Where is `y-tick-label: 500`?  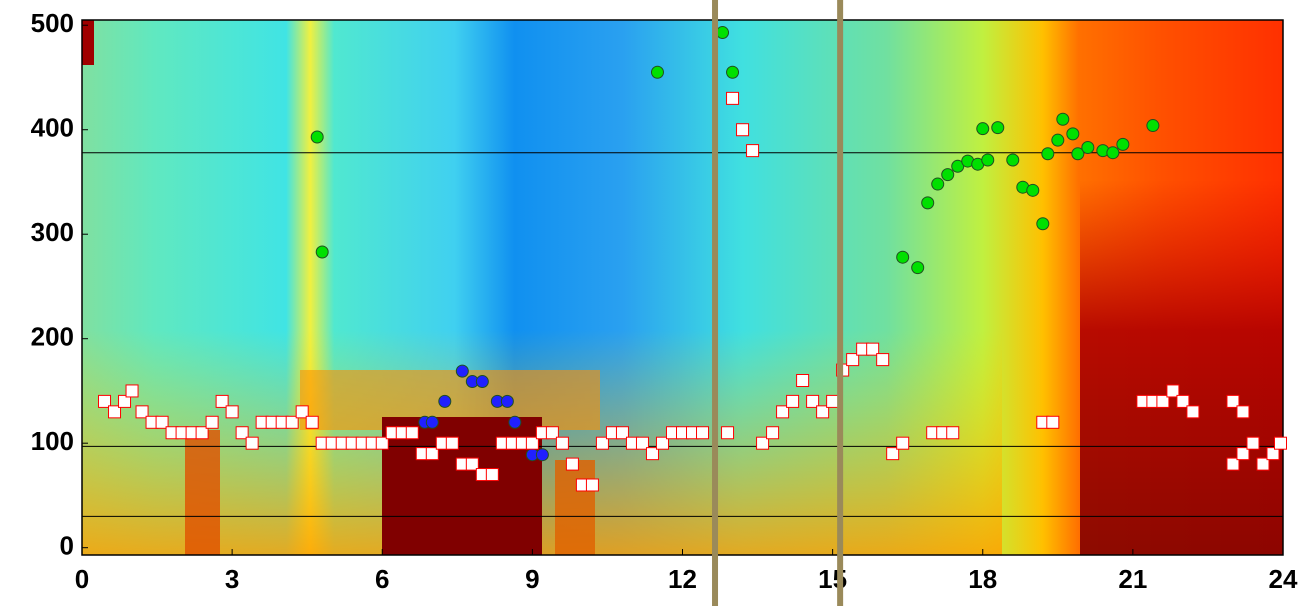
y-tick-label: 500 is located at coordinates (52, 23).